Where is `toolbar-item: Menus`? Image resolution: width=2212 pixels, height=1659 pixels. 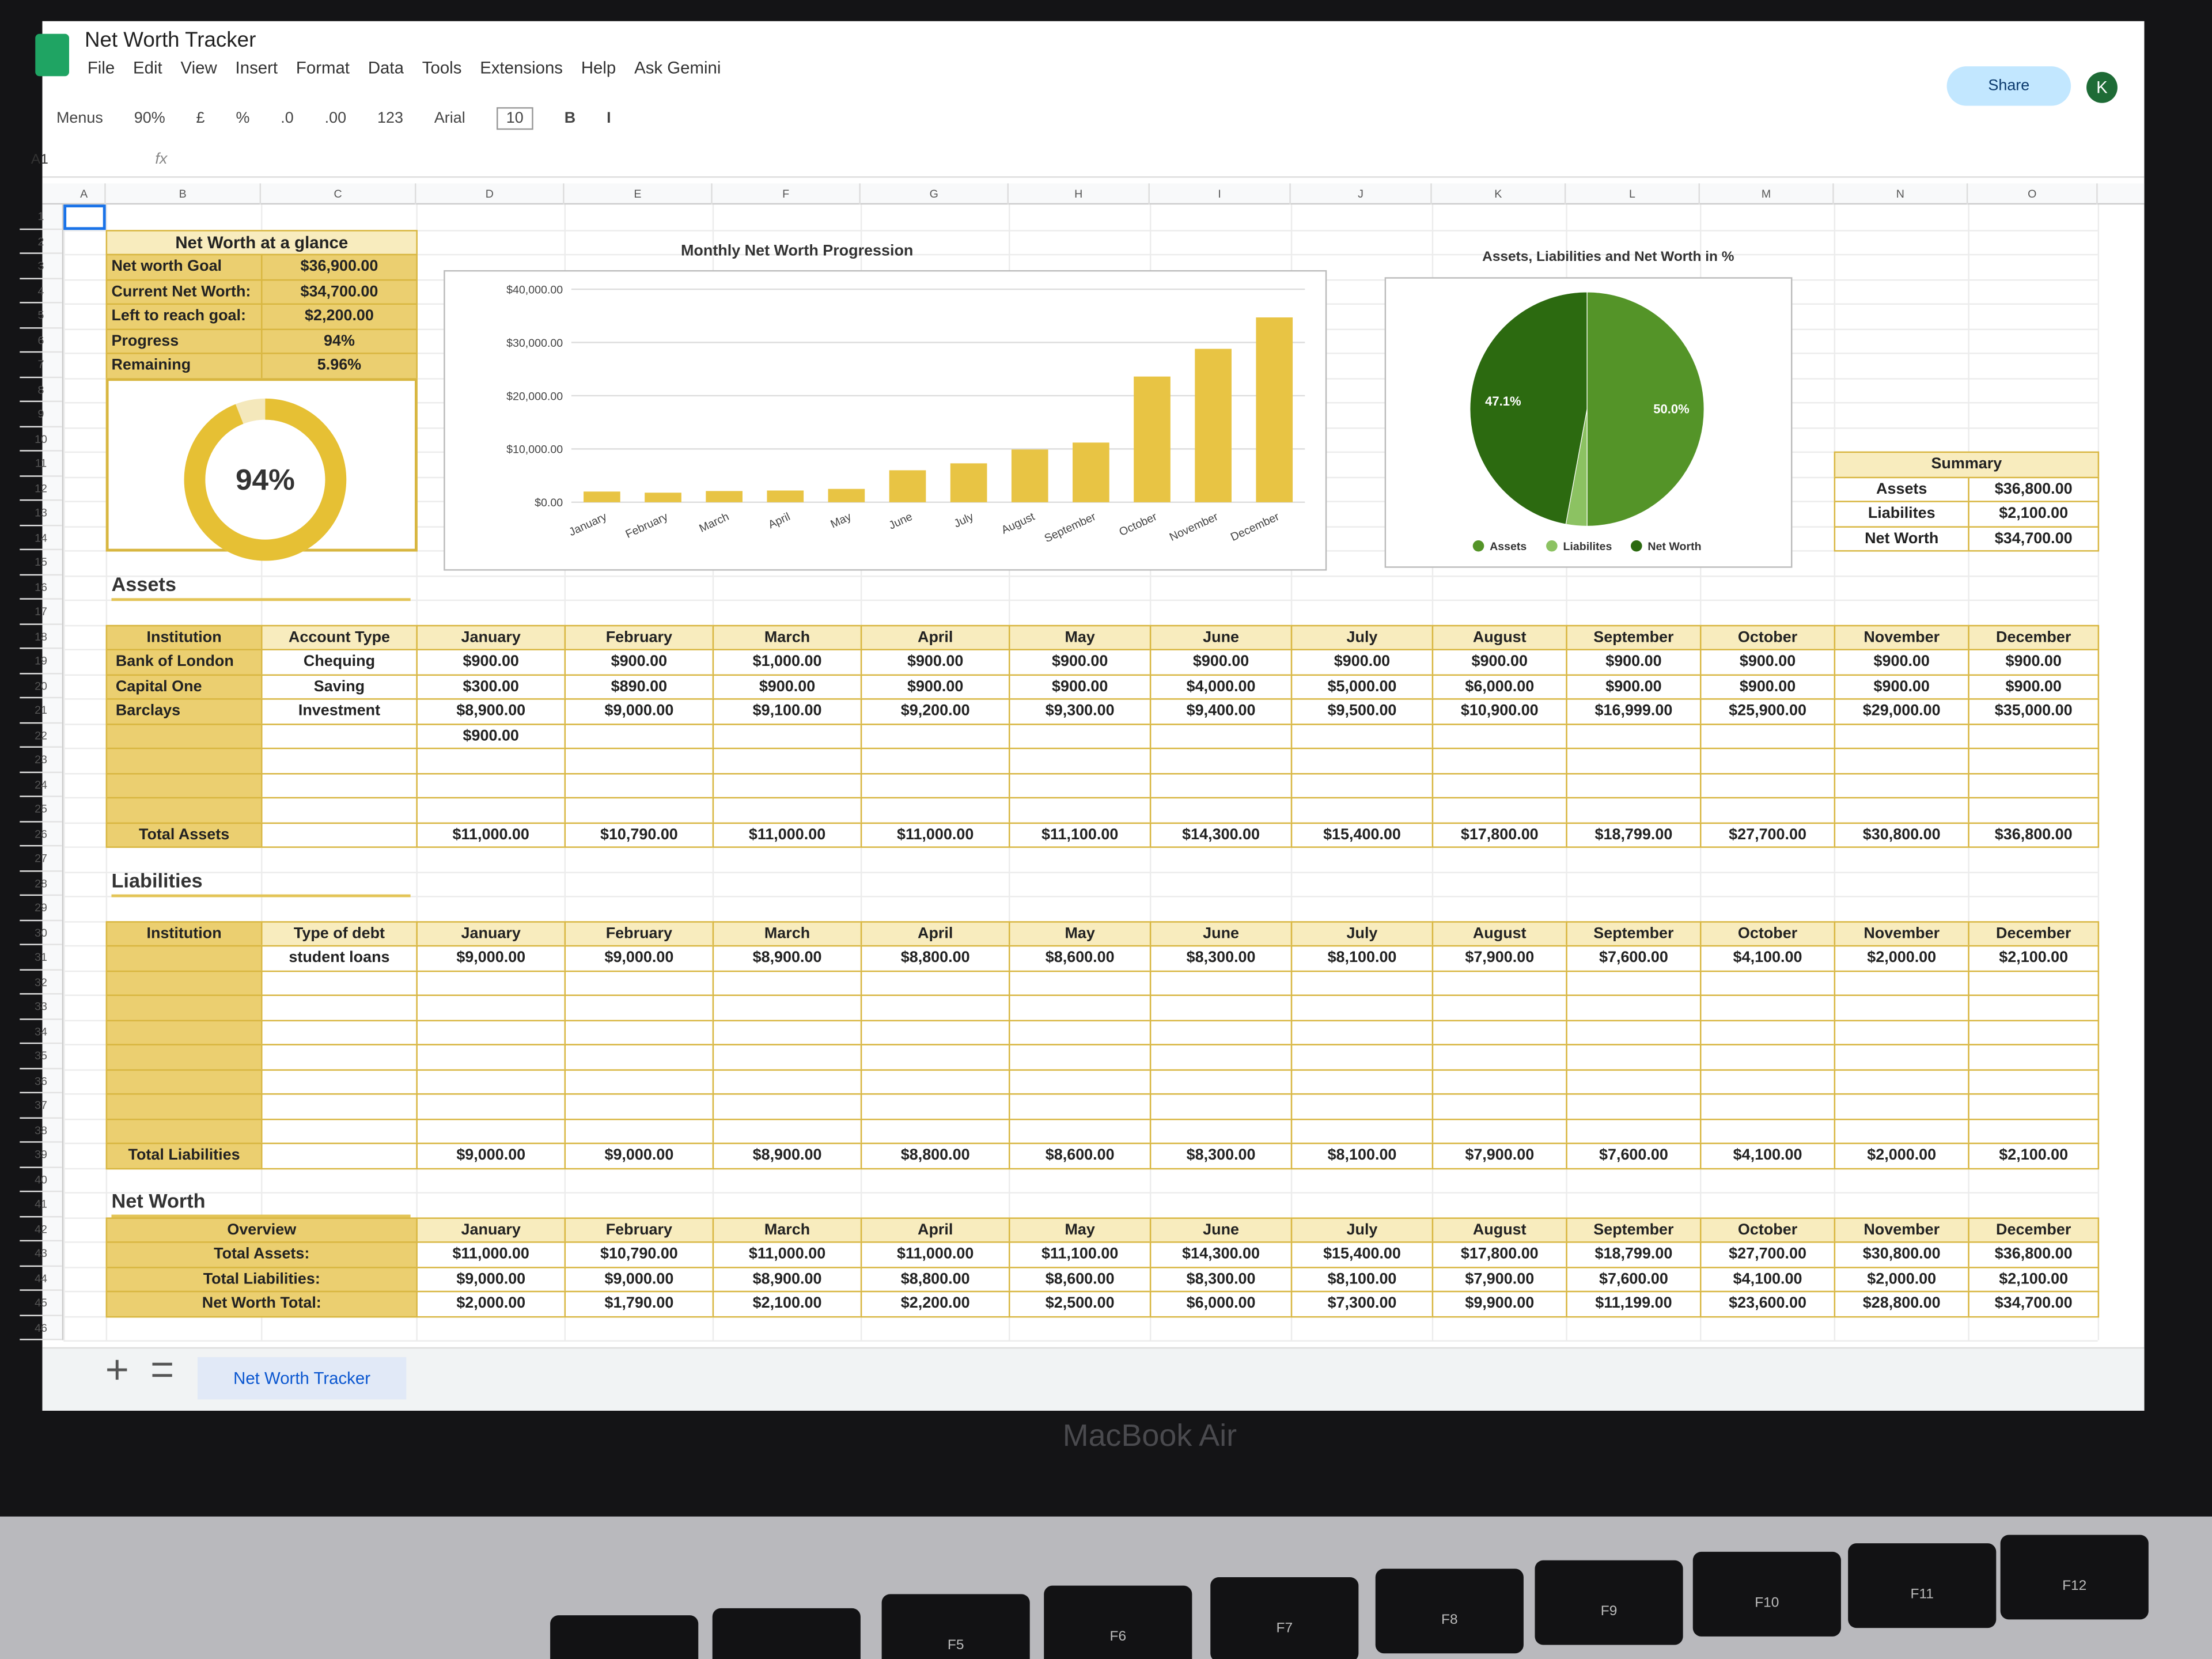
toolbar-item: Menus is located at coordinates (79, 118).